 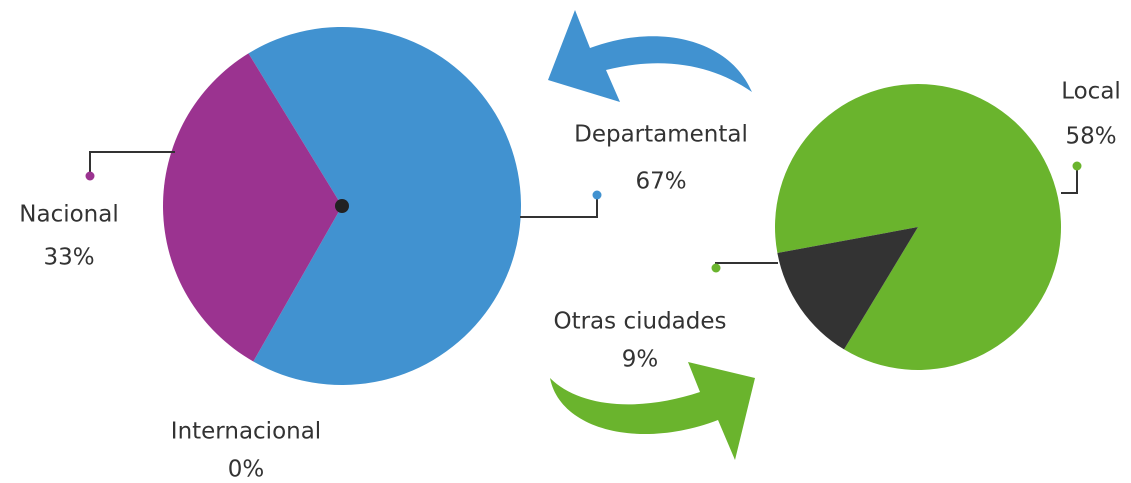 I want to click on green-arrow, so click(x=652, y=411).